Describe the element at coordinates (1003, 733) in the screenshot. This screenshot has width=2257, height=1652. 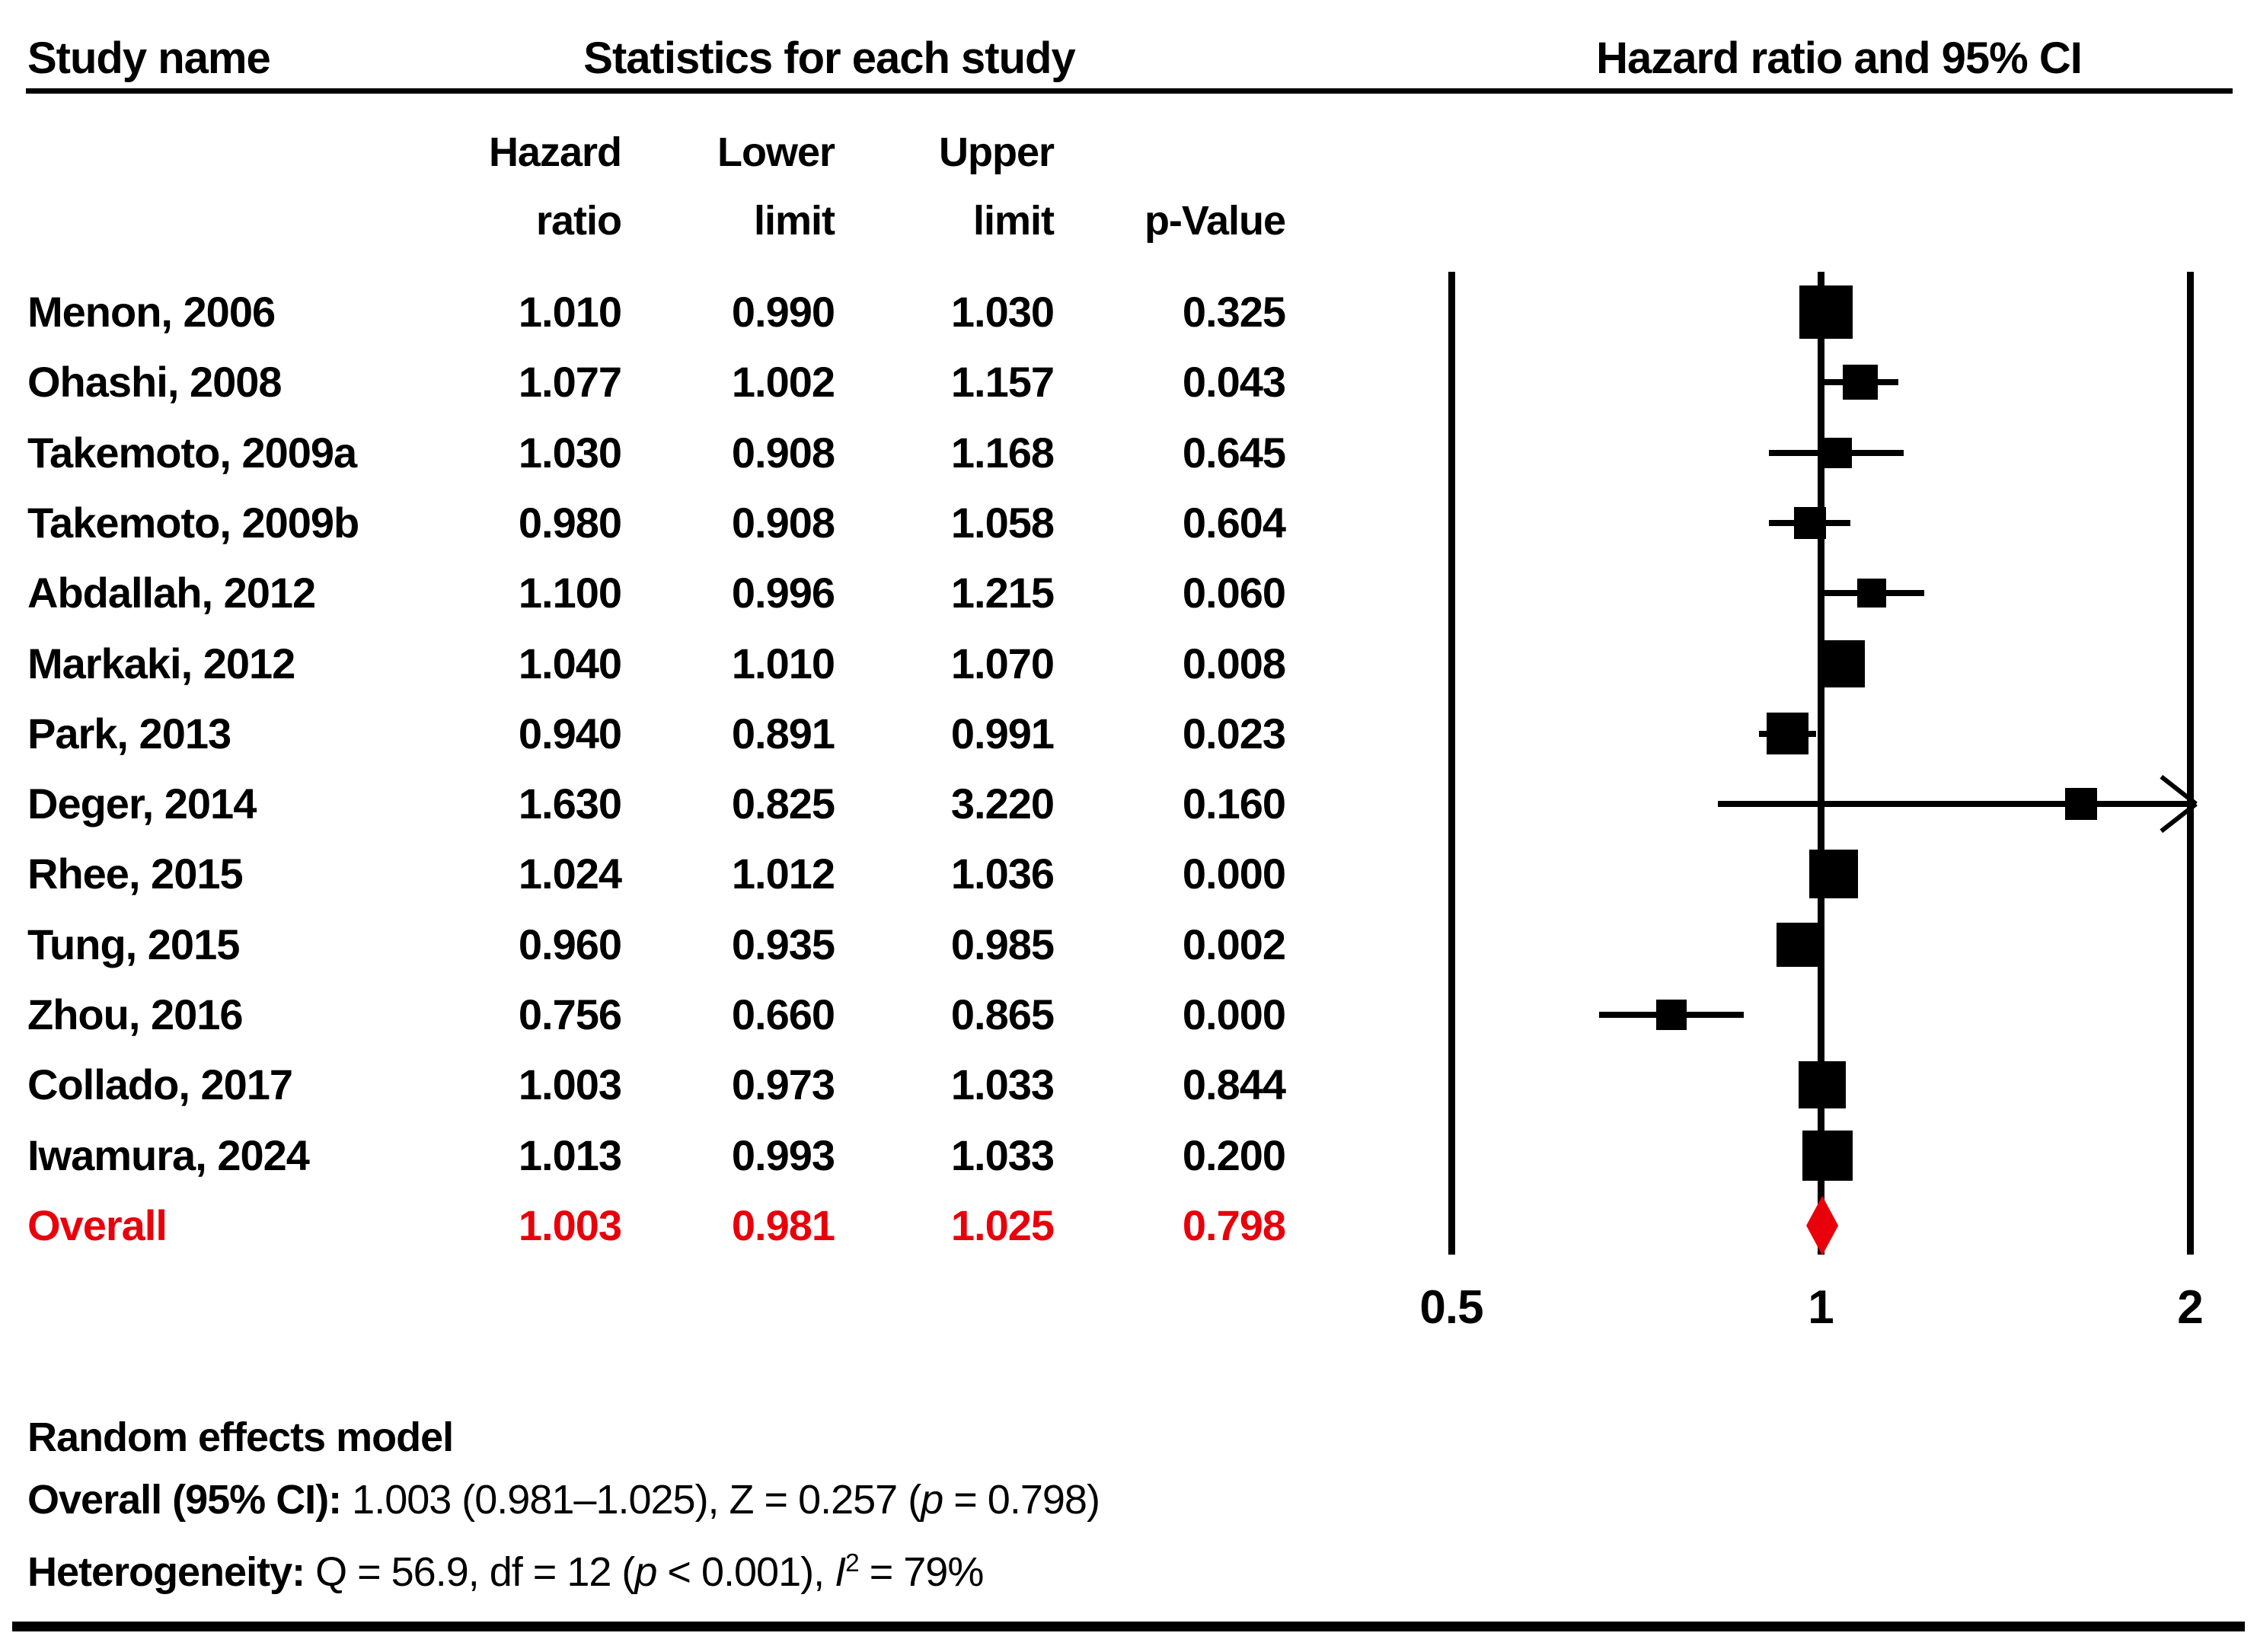
I see `upper-limit-cell: 0.991` at that location.